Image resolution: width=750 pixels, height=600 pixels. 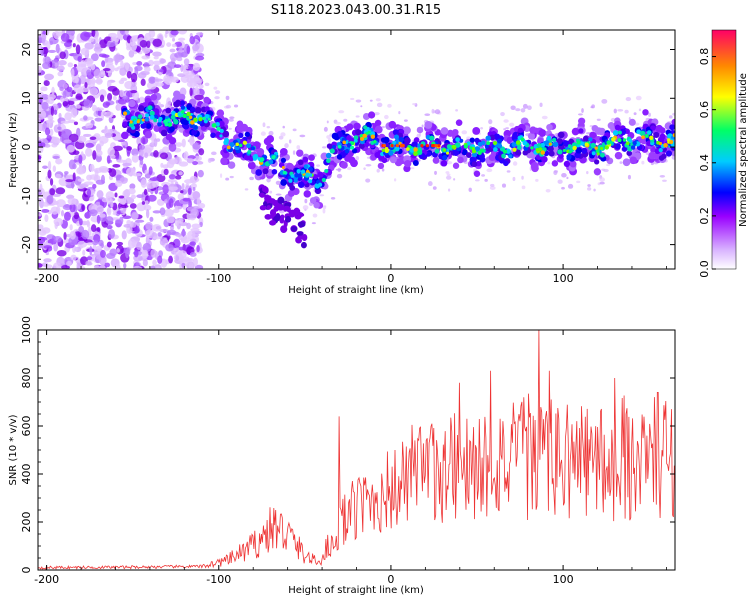 What do you see at coordinates (218, 579) in the screenshot?
I see `snr-xtick-label: -100` at bounding box center [218, 579].